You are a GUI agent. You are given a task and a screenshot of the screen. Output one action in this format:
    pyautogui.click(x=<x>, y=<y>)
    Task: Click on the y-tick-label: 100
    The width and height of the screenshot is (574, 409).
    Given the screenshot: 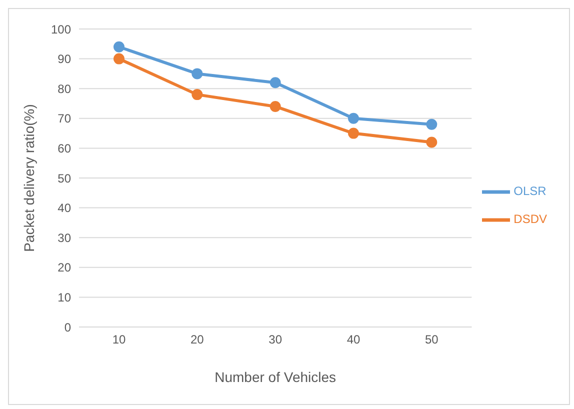 What is the action you would take?
    pyautogui.click(x=61, y=29)
    